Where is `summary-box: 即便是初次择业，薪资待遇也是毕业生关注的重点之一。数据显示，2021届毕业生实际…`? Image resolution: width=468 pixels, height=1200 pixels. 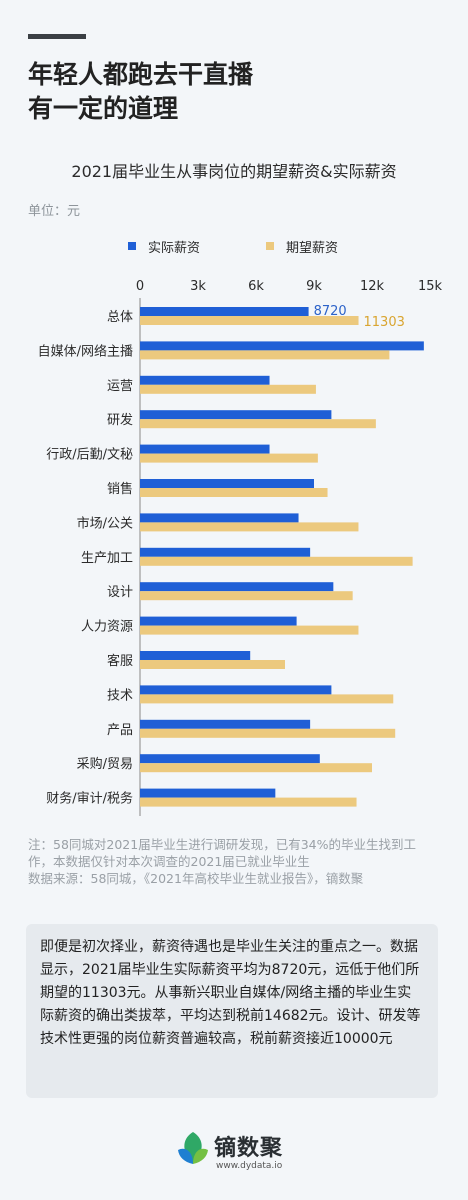 summary-box: 即便是初次择业，薪资待遇也是毕业生关注的重点之一。数据显示，2021届毕业生实际… is located at coordinates (232, 1011).